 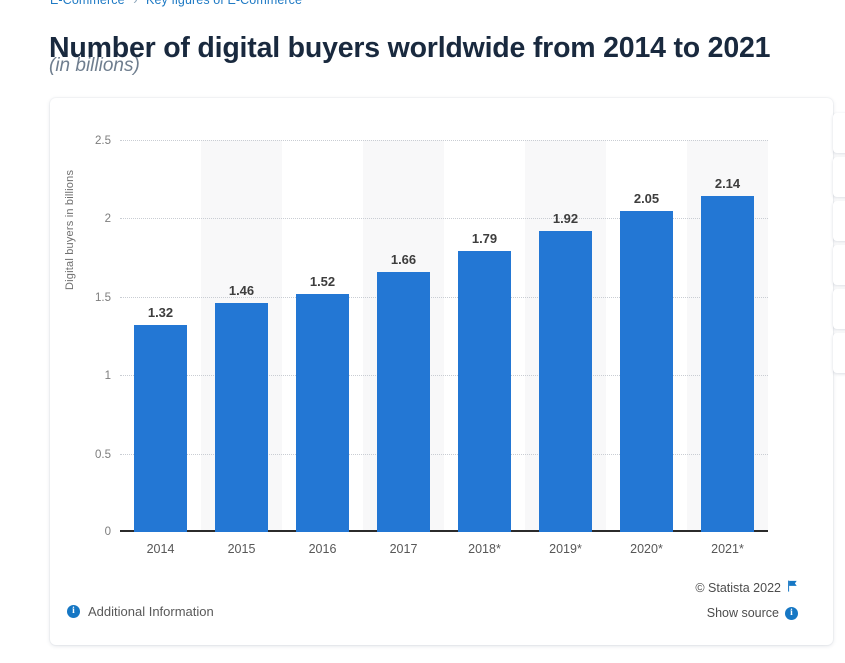 What do you see at coordinates (87, 3) in the screenshot?
I see `breadcrumb-item-0: E-Commerce` at bounding box center [87, 3].